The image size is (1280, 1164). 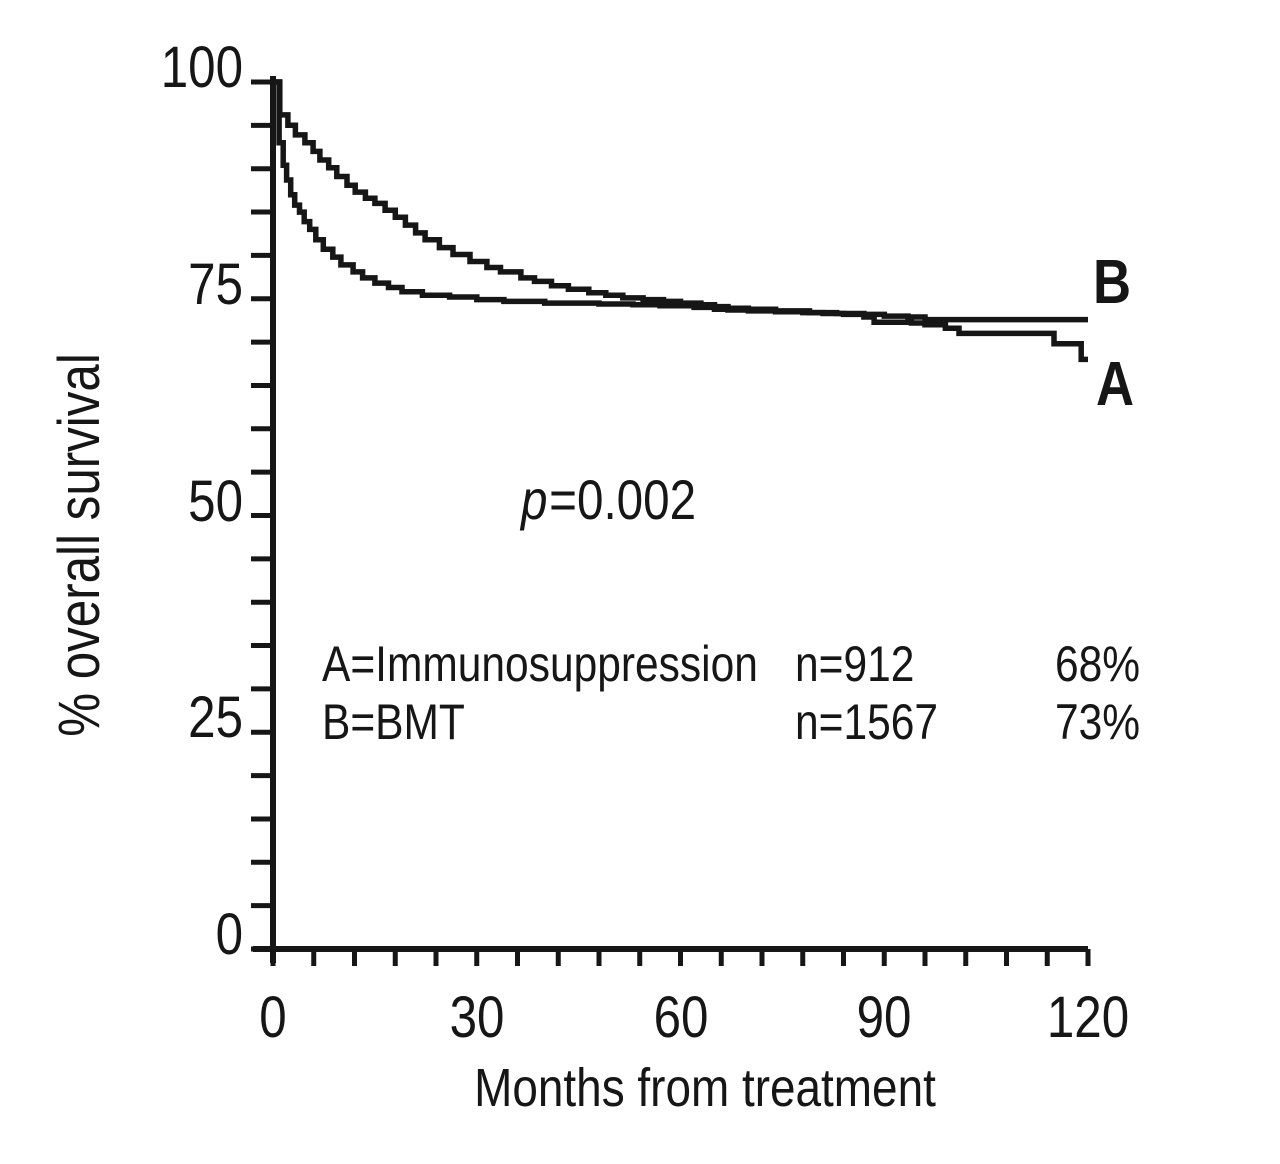 I want to click on x-tick-label-0: 0, so click(x=273, y=1017).